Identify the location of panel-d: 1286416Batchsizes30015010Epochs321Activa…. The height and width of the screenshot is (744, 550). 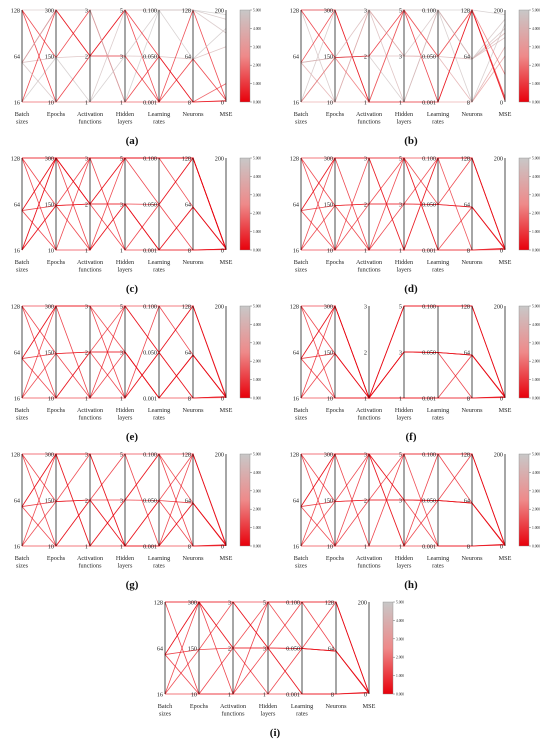
(415, 226).